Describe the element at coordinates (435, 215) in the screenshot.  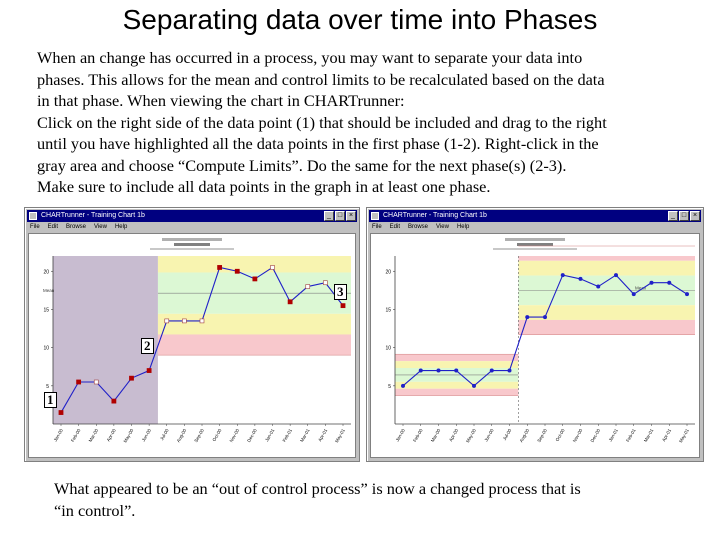
I see `window-title: CHARTrunner - Training Chart 1b` at that location.